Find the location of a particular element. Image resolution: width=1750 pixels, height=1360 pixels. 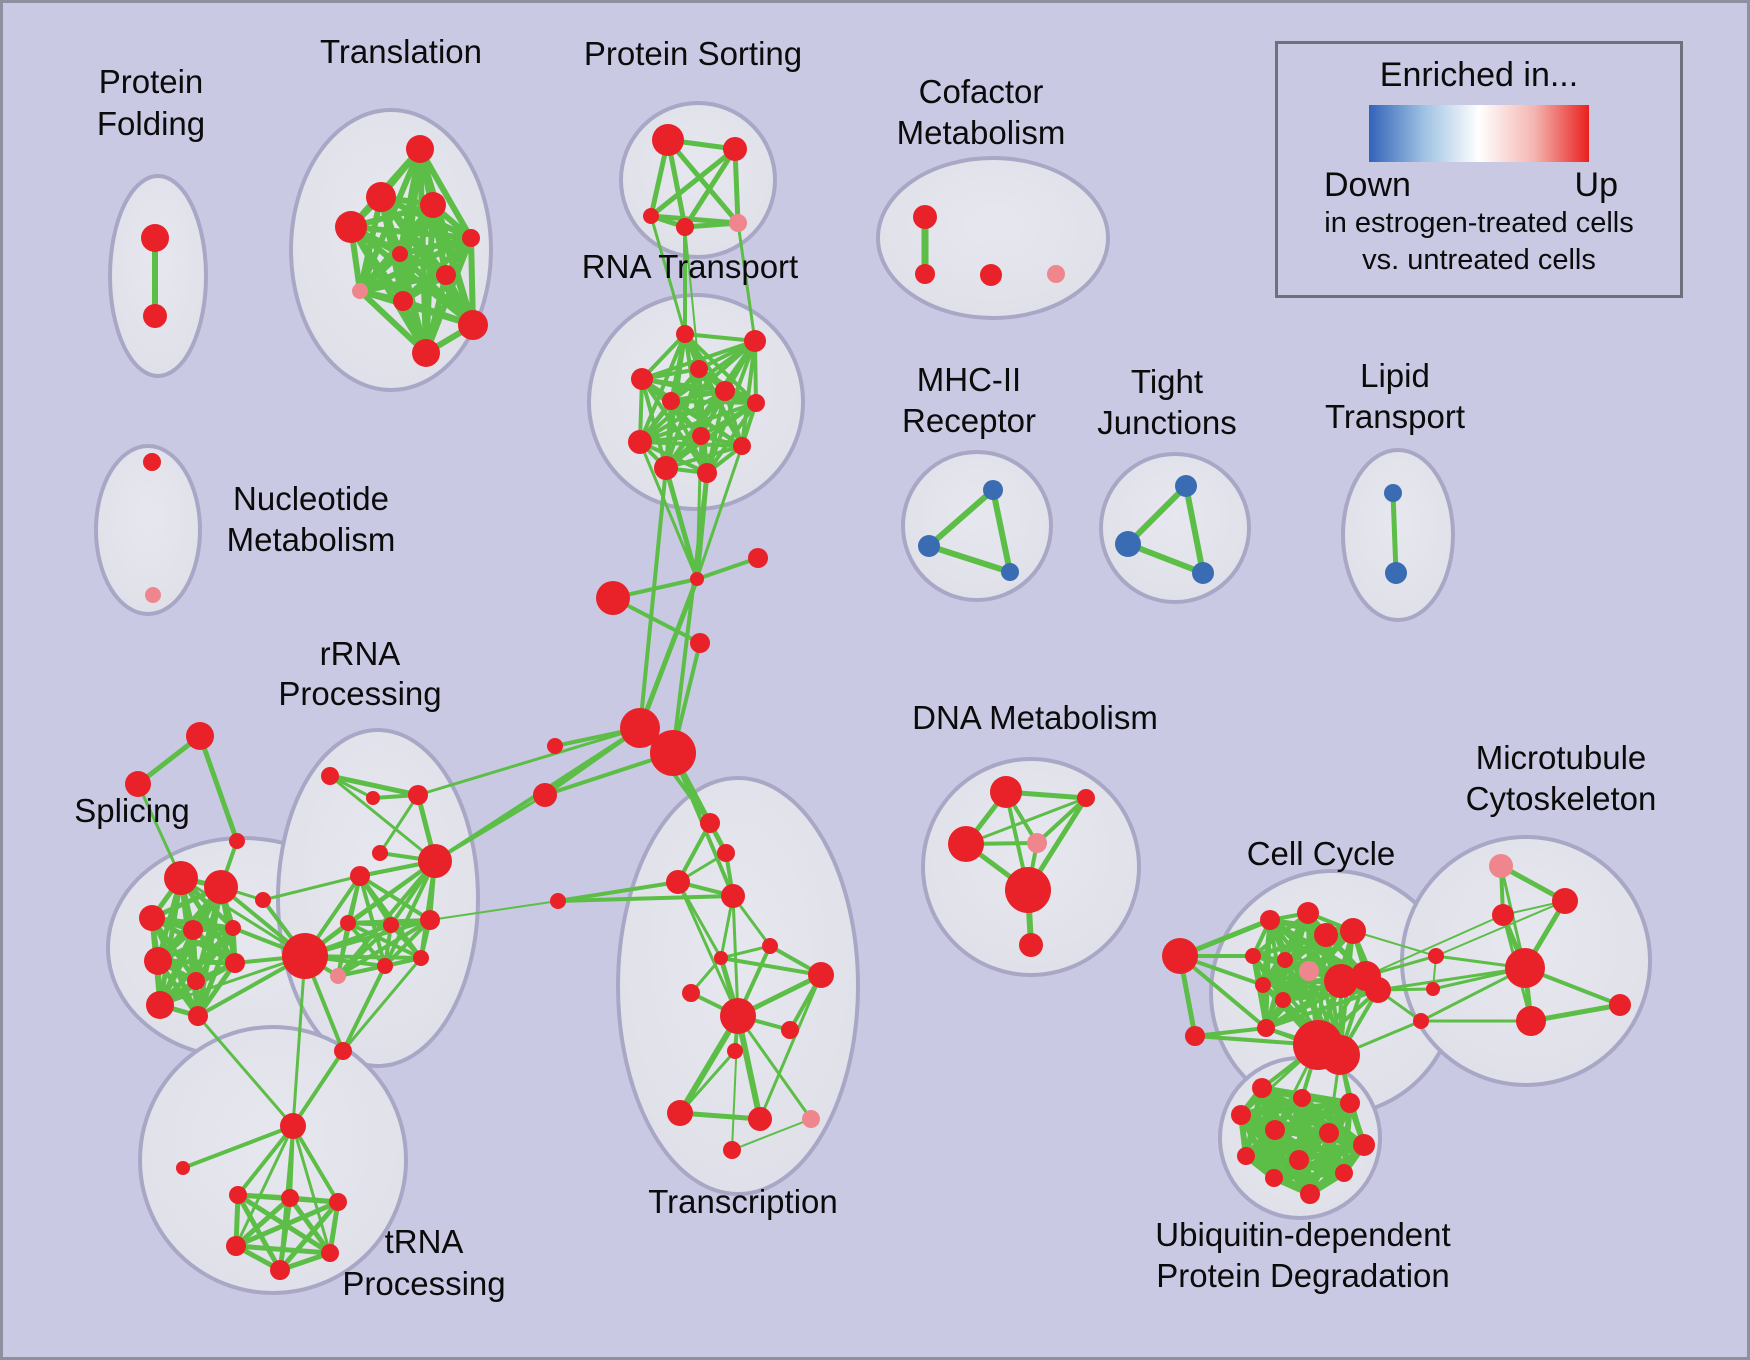

label-tight-junctions: Tight is located at coordinates (1167, 381).